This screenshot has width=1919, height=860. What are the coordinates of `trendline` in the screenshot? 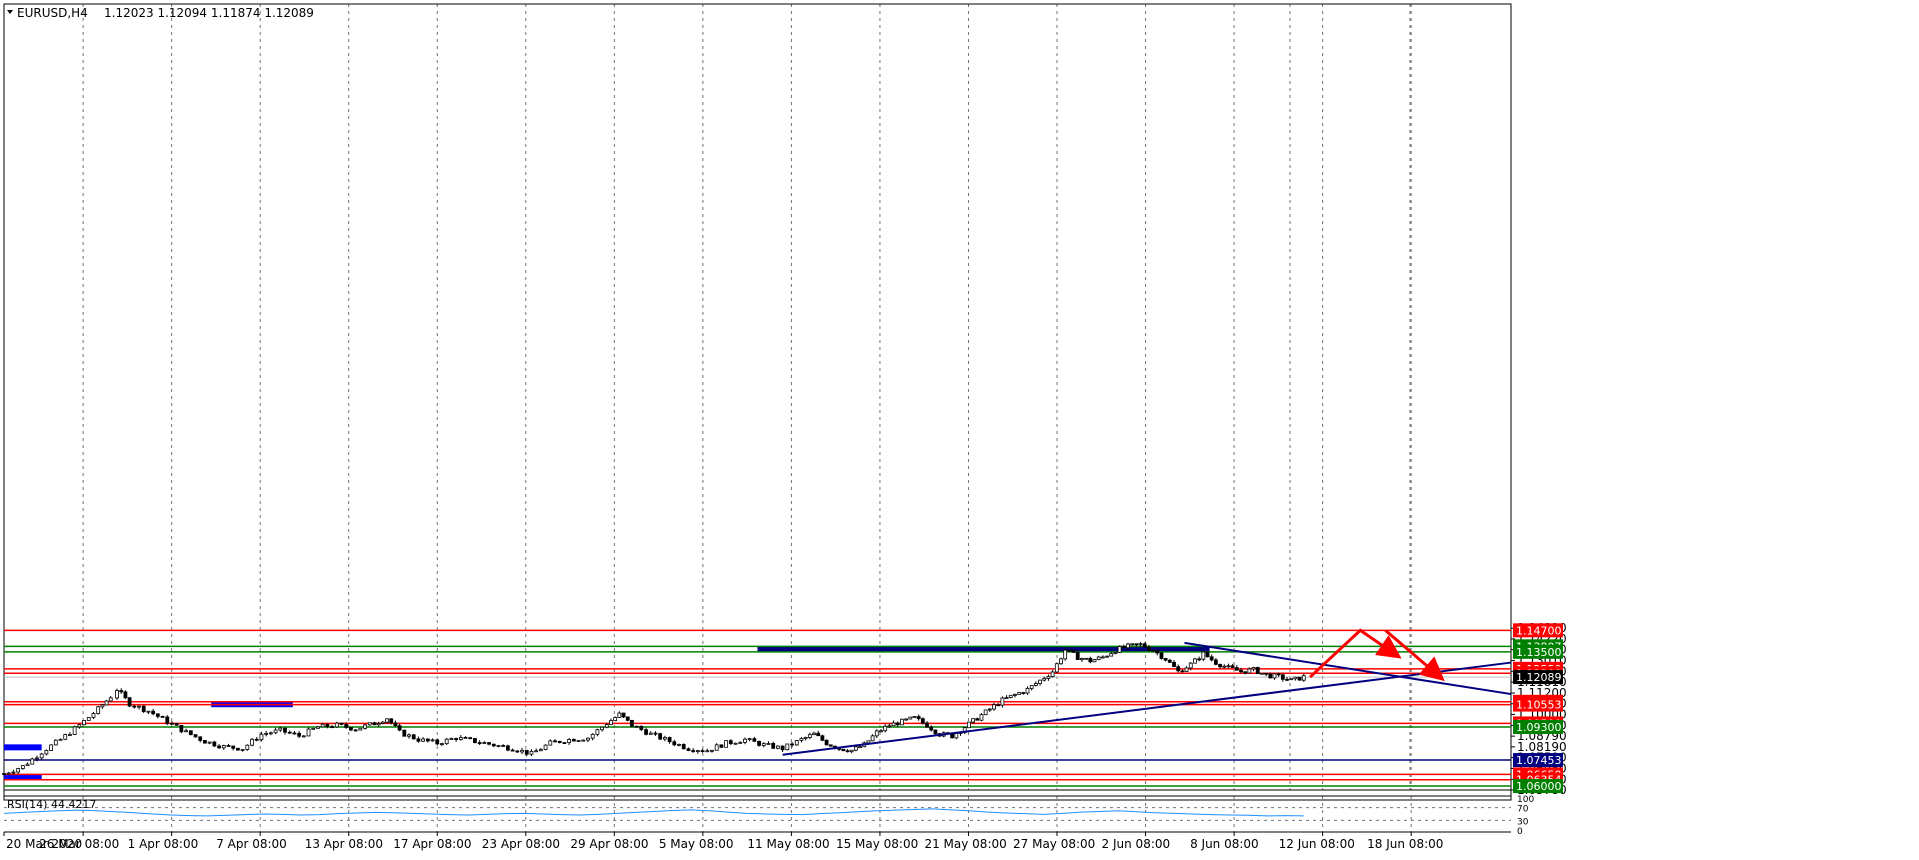 It's located at (1348, 668).